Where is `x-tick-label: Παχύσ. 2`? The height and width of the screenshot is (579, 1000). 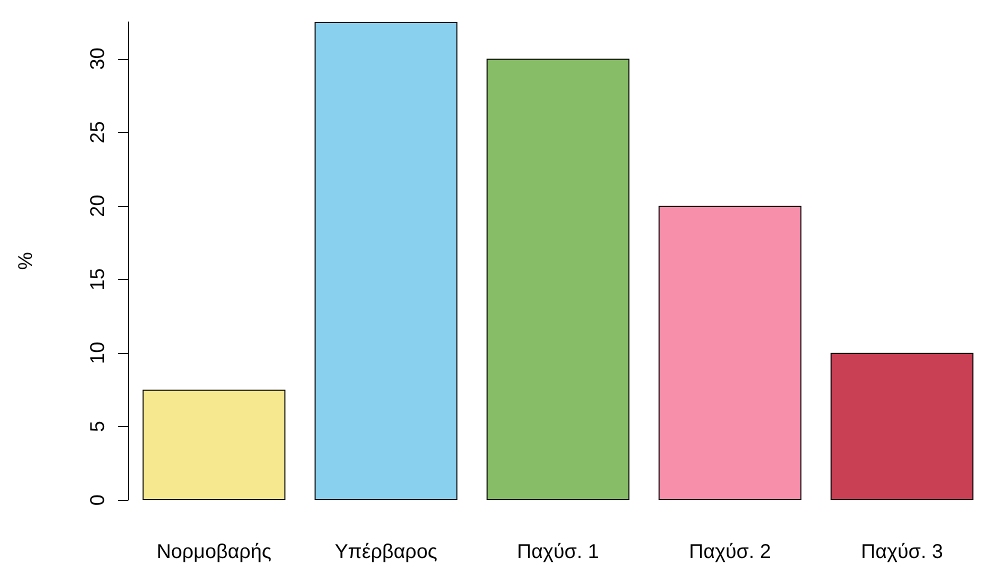
x-tick-label: Παχύσ. 2 is located at coordinates (730, 552).